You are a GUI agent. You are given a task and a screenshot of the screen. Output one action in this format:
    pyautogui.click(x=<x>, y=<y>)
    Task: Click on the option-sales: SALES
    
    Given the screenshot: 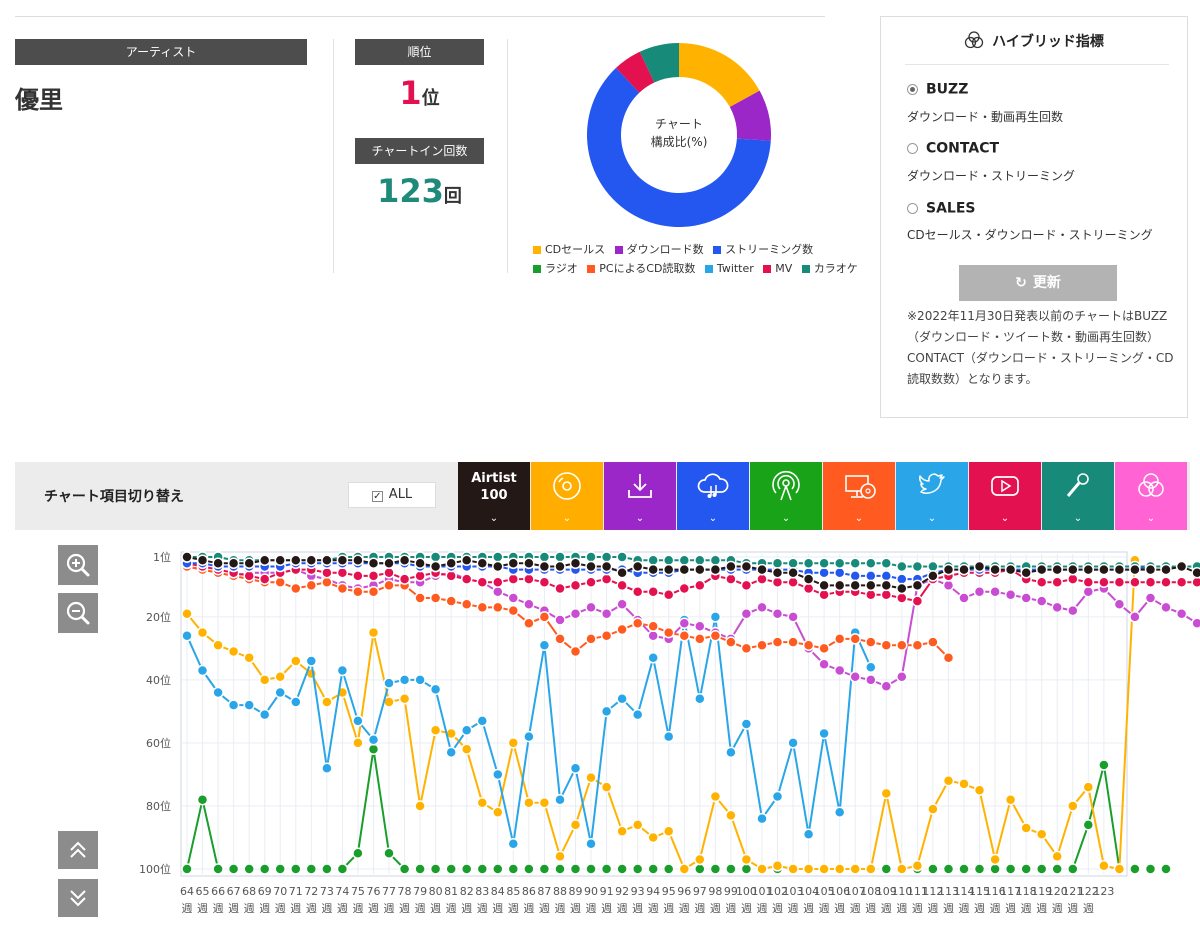 What is the action you would take?
    pyautogui.click(x=941, y=207)
    